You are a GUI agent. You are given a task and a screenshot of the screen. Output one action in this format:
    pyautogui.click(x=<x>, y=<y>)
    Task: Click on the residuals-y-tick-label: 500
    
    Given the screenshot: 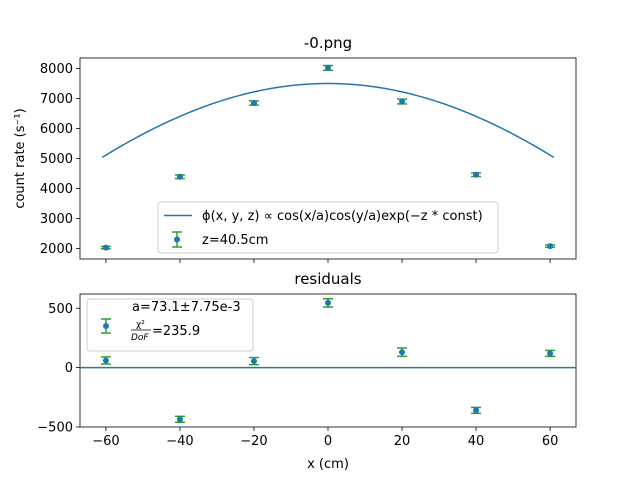 What is the action you would take?
    pyautogui.click(x=60, y=309)
    